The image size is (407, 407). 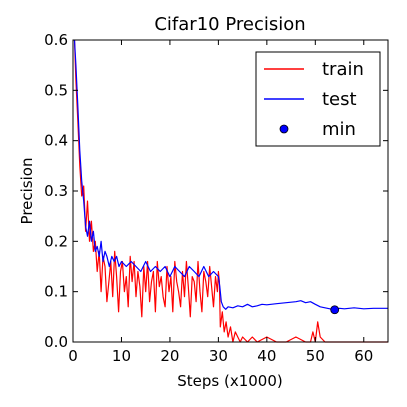 I want to click on x-tick-label-1: 10, so click(x=121, y=356).